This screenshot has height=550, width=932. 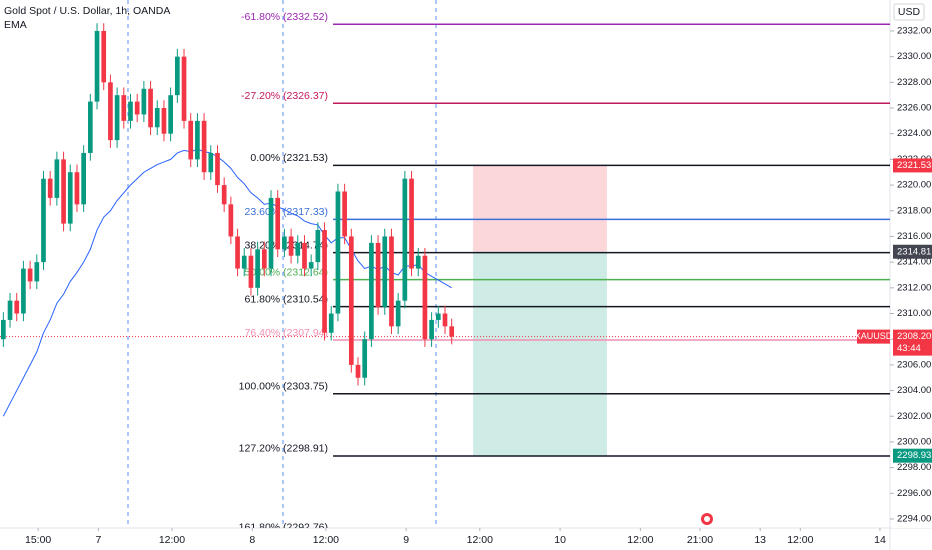 I want to click on price-badge-label: 2321.53, so click(x=914, y=165).